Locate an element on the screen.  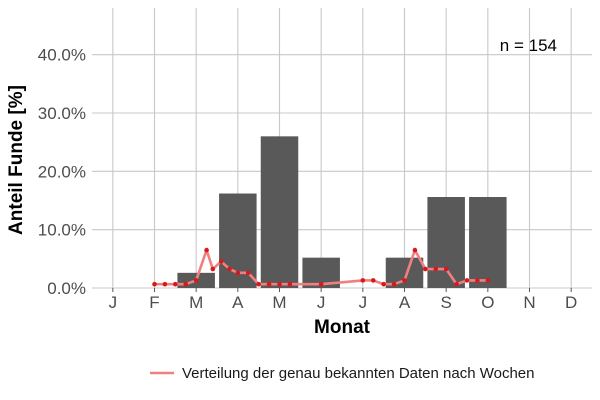
weekly-points is located at coordinates (321, 267).